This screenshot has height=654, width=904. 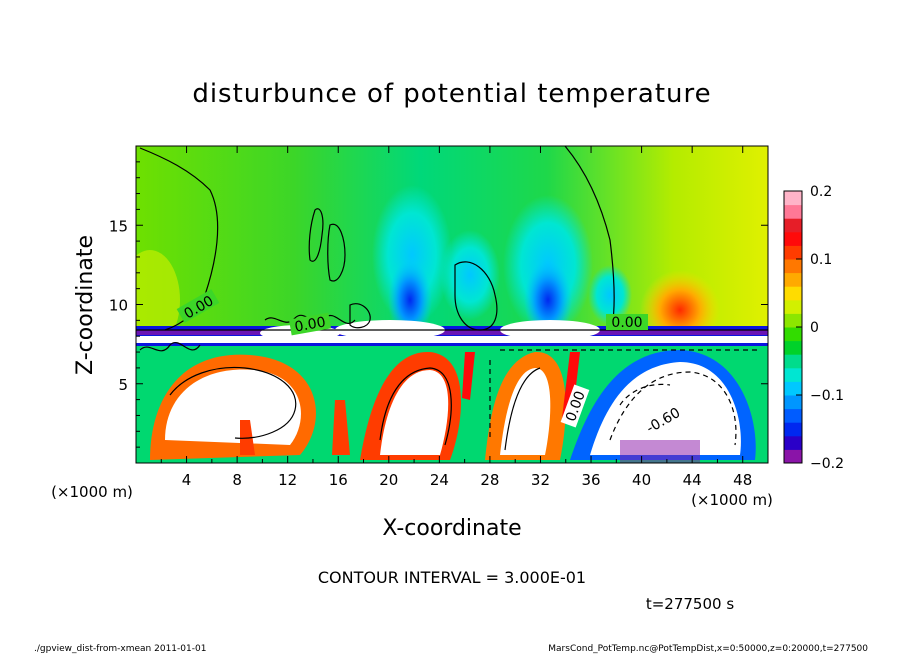 What do you see at coordinates (452, 339) in the screenshot?
I see `field-inversion-band-white` at bounding box center [452, 339].